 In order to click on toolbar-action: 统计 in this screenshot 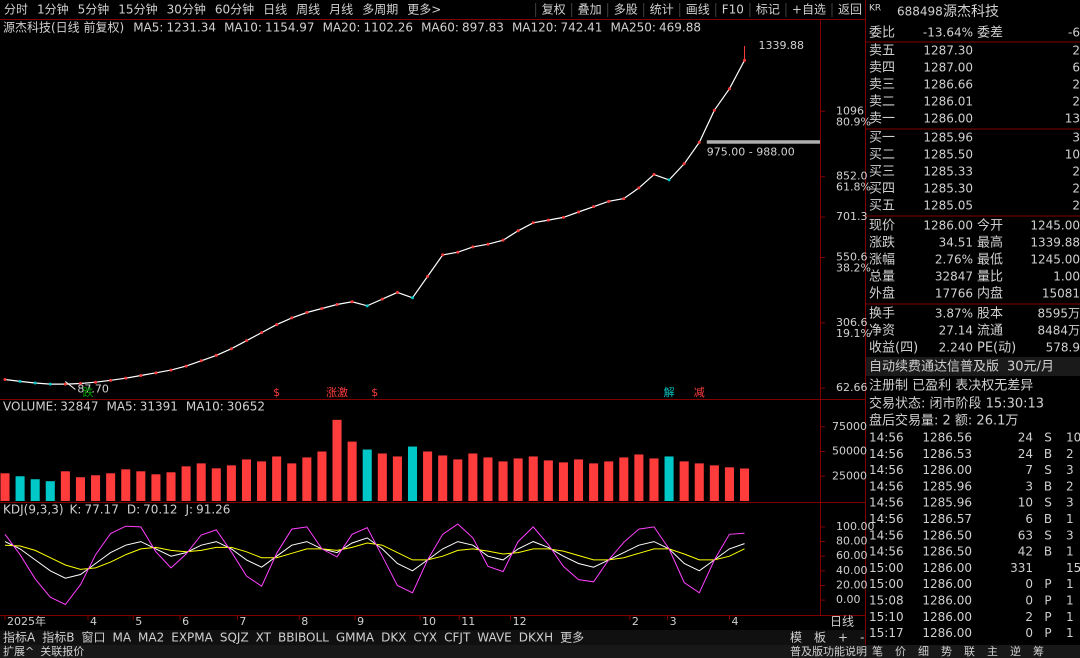, I will do `click(662, 10)`.